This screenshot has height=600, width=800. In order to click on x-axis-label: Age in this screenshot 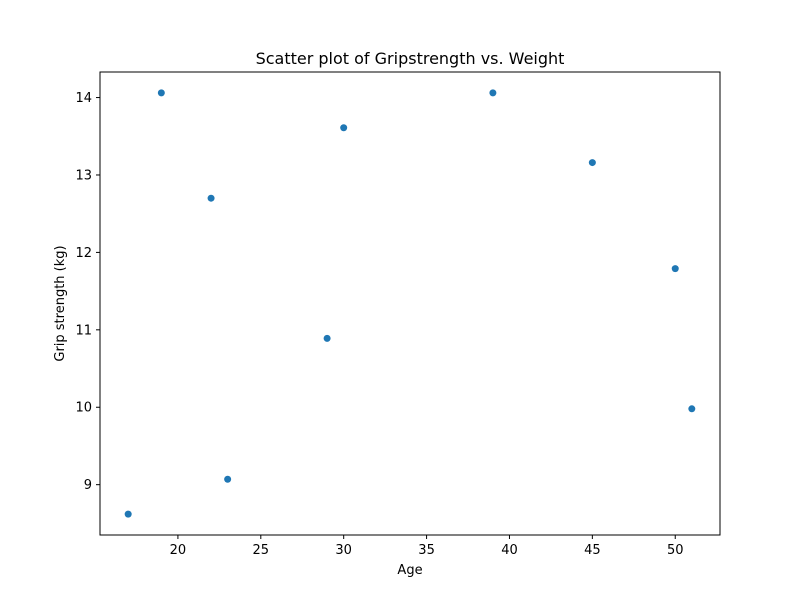, I will do `click(409, 570)`.